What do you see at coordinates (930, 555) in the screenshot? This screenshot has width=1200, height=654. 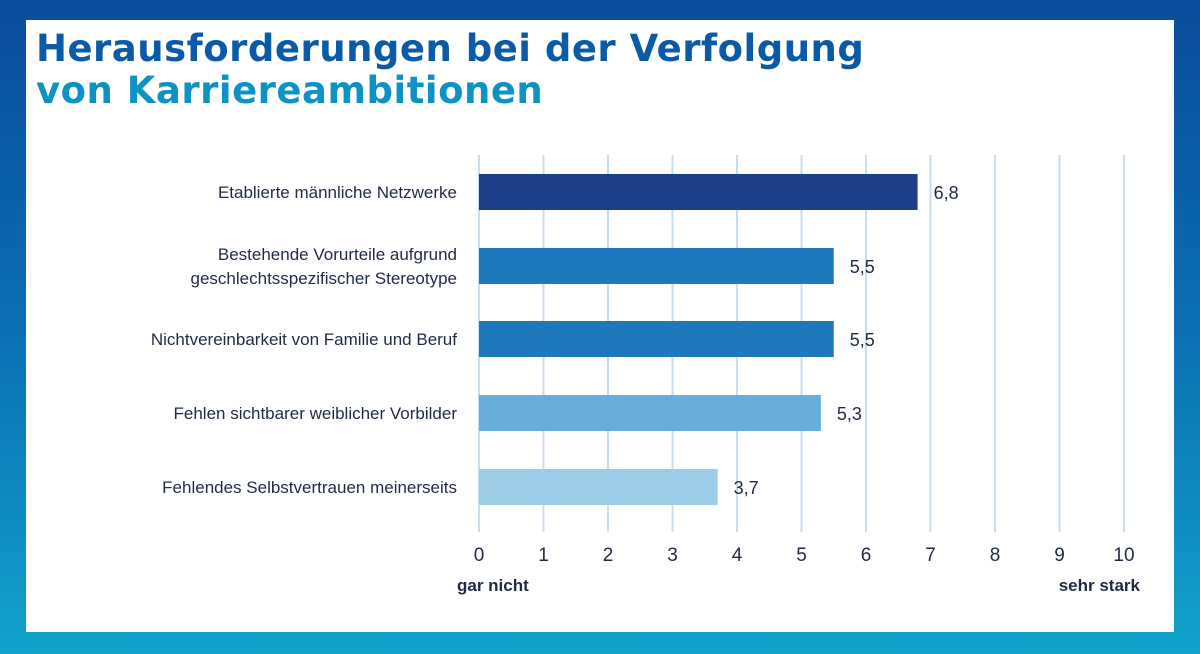 I see `x-tick-label: 7` at bounding box center [930, 555].